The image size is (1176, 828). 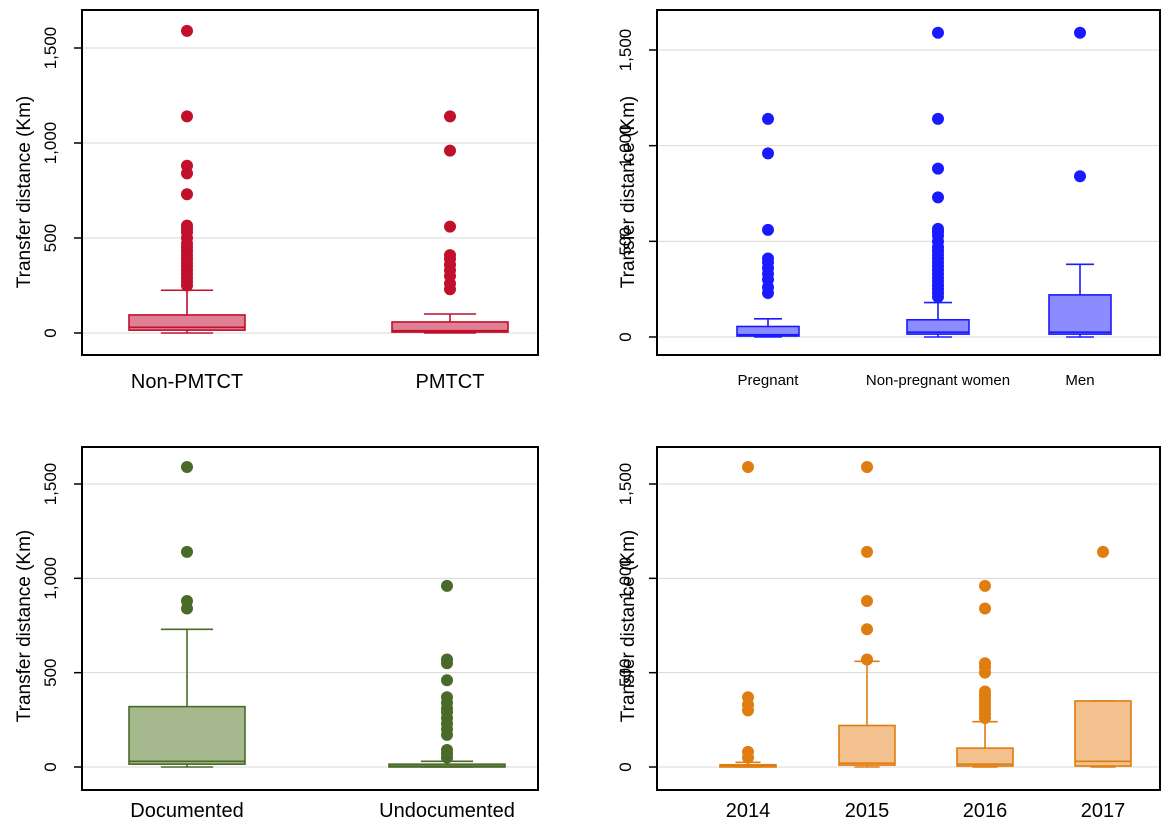 What do you see at coordinates (748, 614) in the screenshot?
I see `box-2014` at bounding box center [748, 614].